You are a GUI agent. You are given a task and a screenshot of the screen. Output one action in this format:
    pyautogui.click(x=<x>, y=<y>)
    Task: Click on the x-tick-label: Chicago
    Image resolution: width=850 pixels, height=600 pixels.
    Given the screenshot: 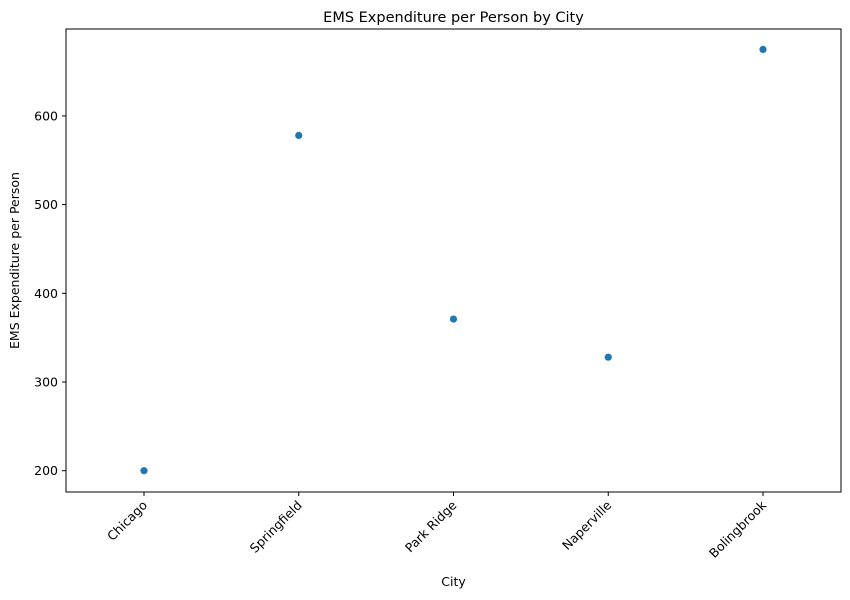 What is the action you would take?
    pyautogui.click(x=127, y=521)
    